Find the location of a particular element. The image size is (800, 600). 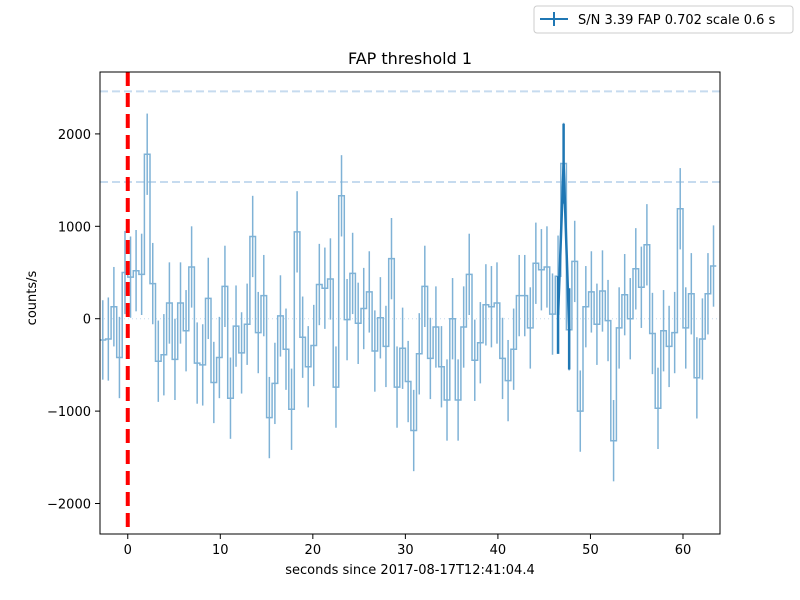

y-tick-label: −2000 is located at coordinates (69, 505).